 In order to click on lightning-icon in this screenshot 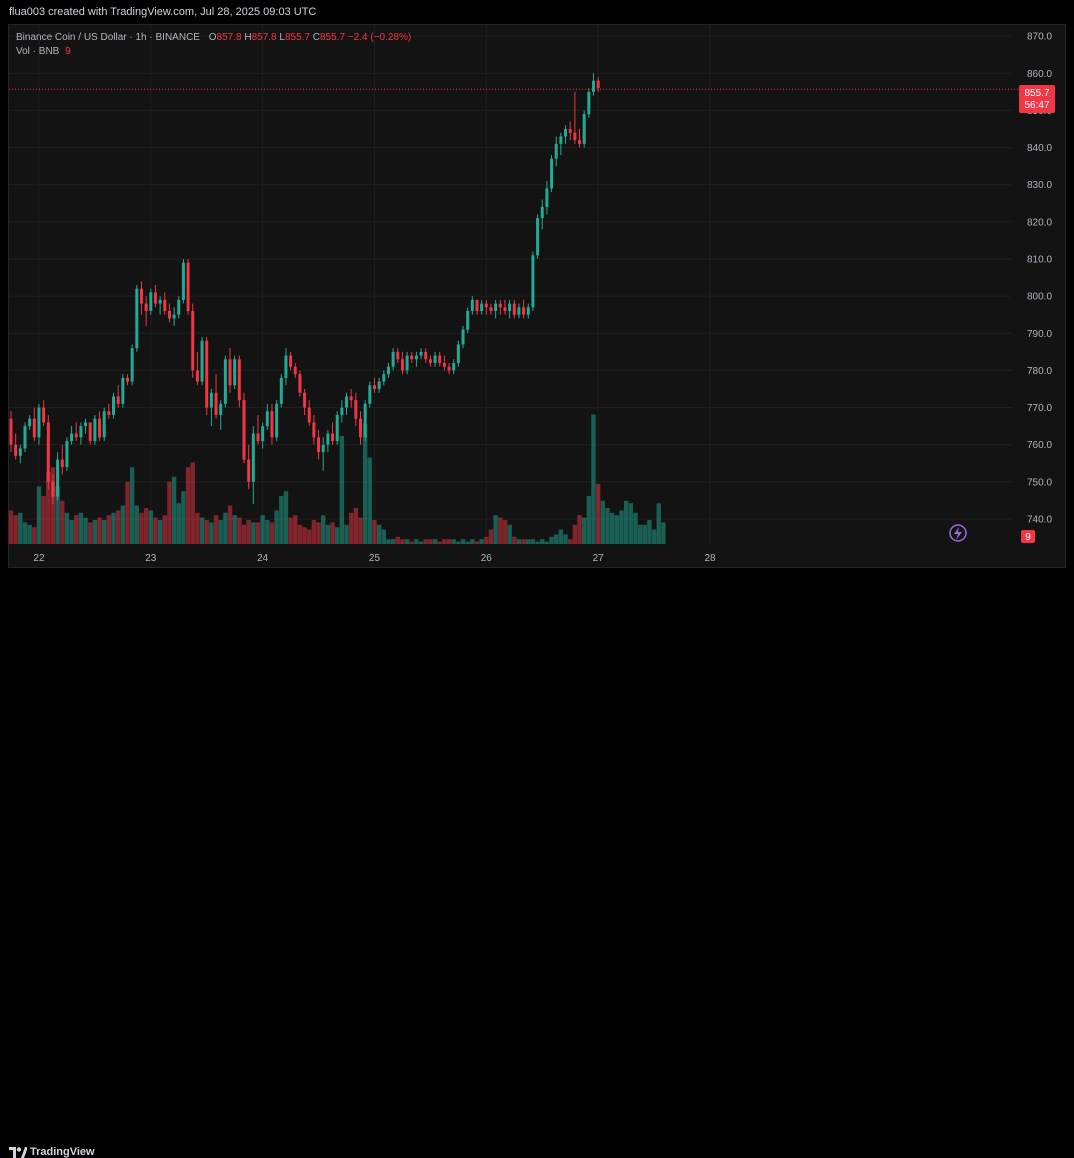, I will do `click(958, 533)`.